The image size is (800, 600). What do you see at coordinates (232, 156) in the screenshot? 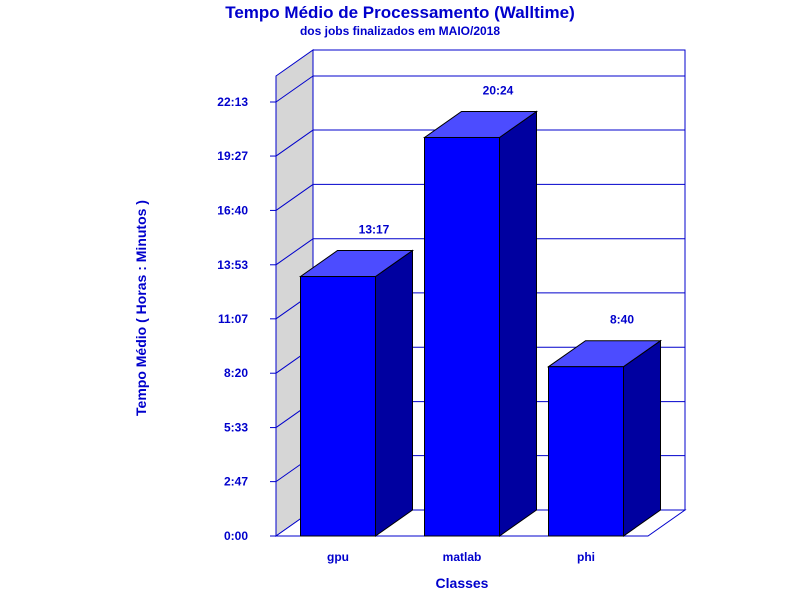
I see `y-tick-label: 19:27` at bounding box center [232, 156].